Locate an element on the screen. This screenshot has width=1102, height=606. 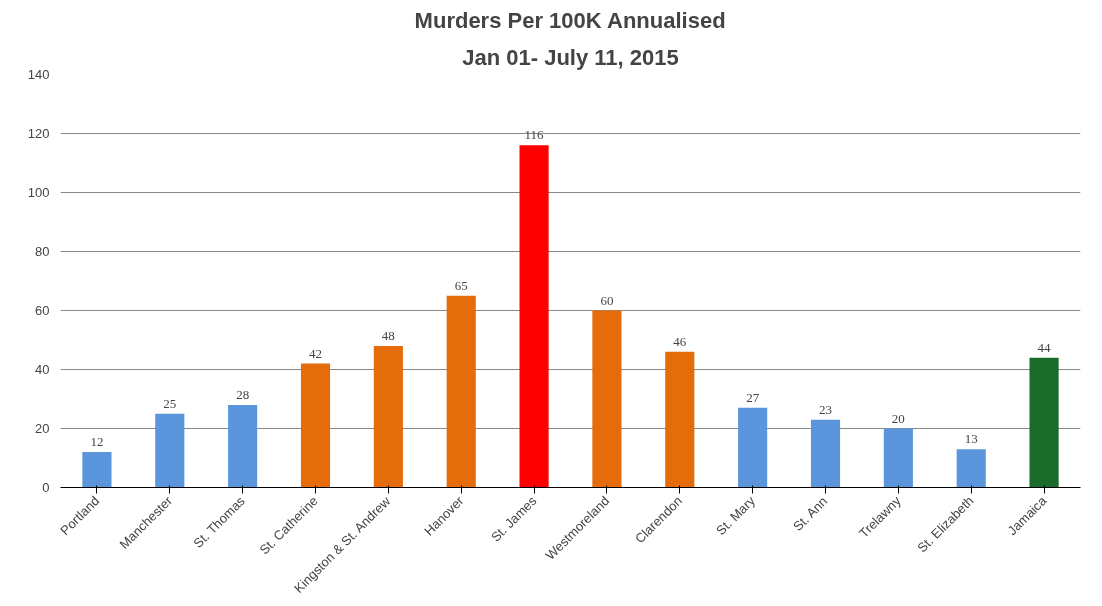
data-label: 28 is located at coordinates (243, 394).